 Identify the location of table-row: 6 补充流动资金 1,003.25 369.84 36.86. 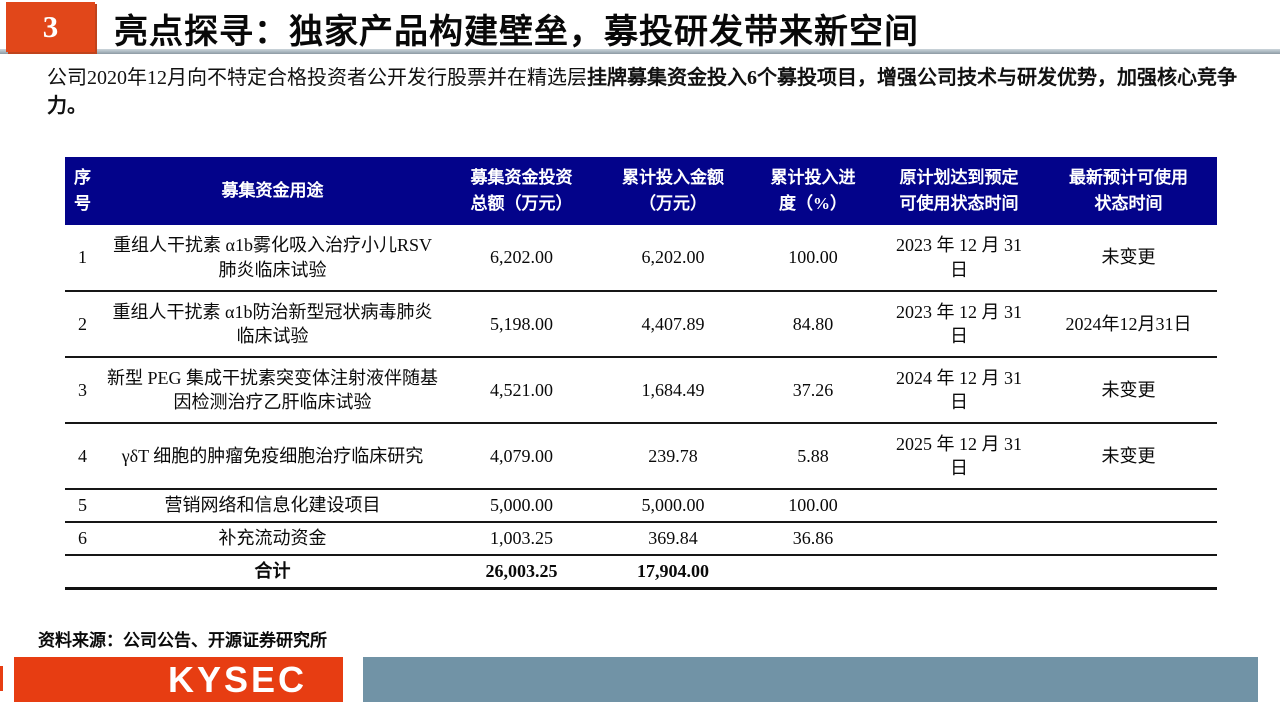
(641, 539).